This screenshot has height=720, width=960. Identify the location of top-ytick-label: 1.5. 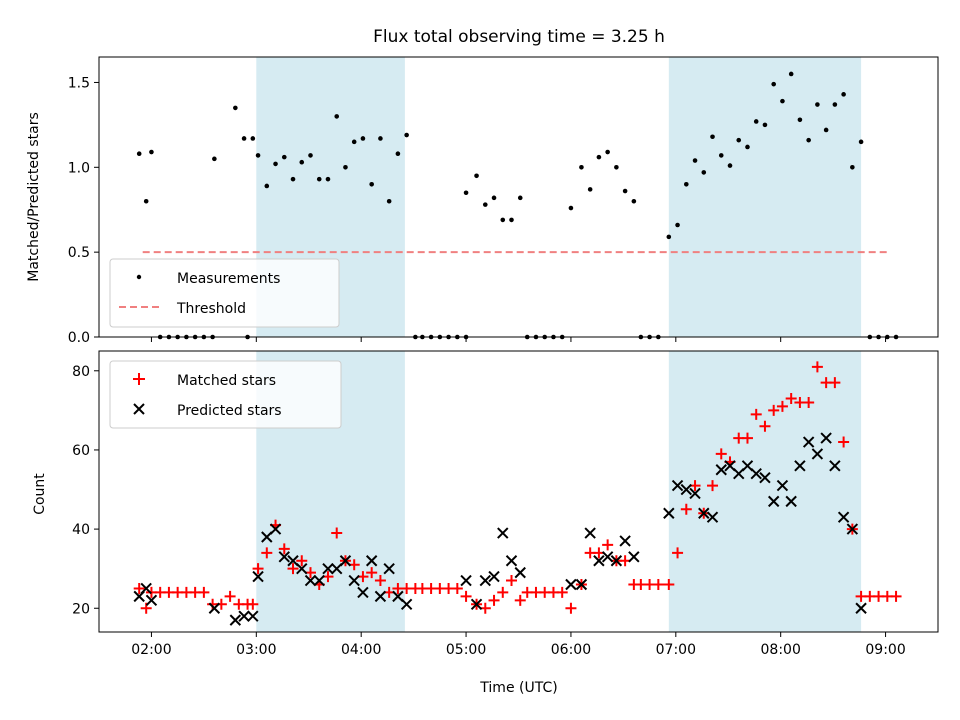
(79, 83).